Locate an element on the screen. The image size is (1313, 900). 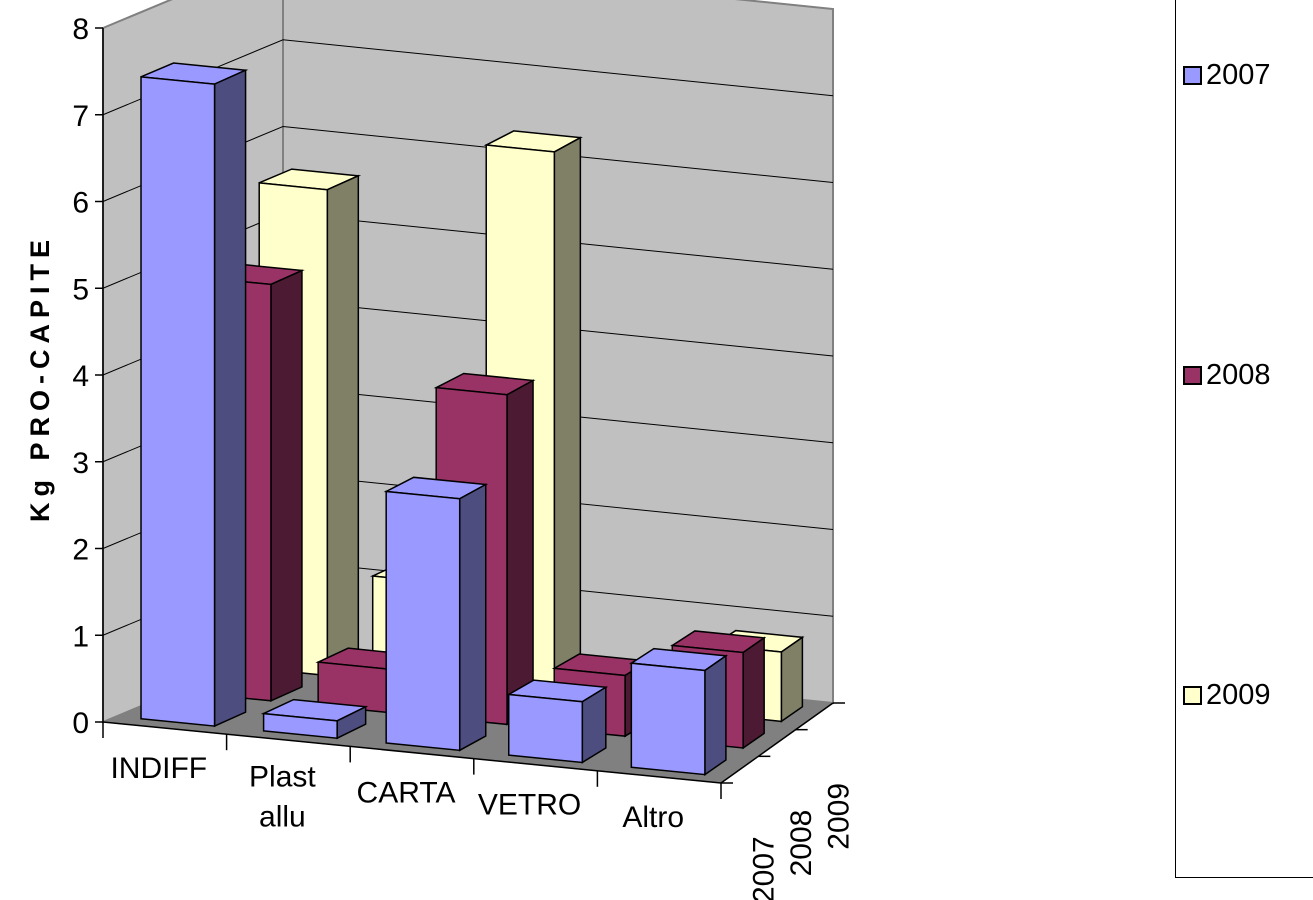
y-axis-label: Kg PRO-CAPITE is located at coordinates (40, 378).